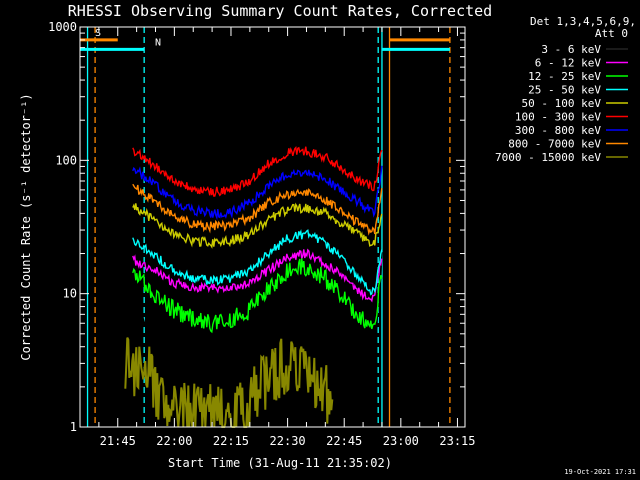  What do you see at coordinates (457, 441) in the screenshot?
I see `x-tick-label: 23:15` at bounding box center [457, 441].